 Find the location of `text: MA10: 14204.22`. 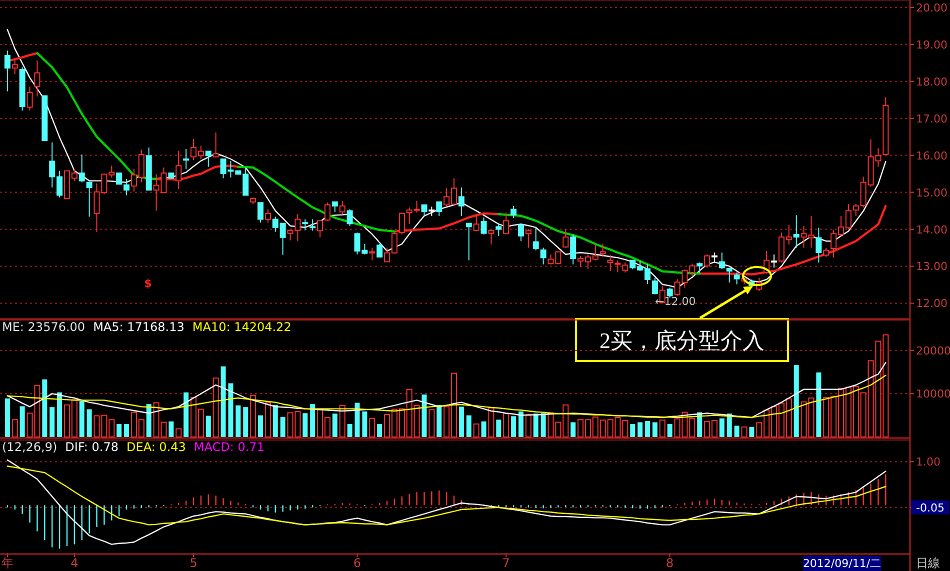

text: MA10: 14204.22 is located at coordinates (242, 327).